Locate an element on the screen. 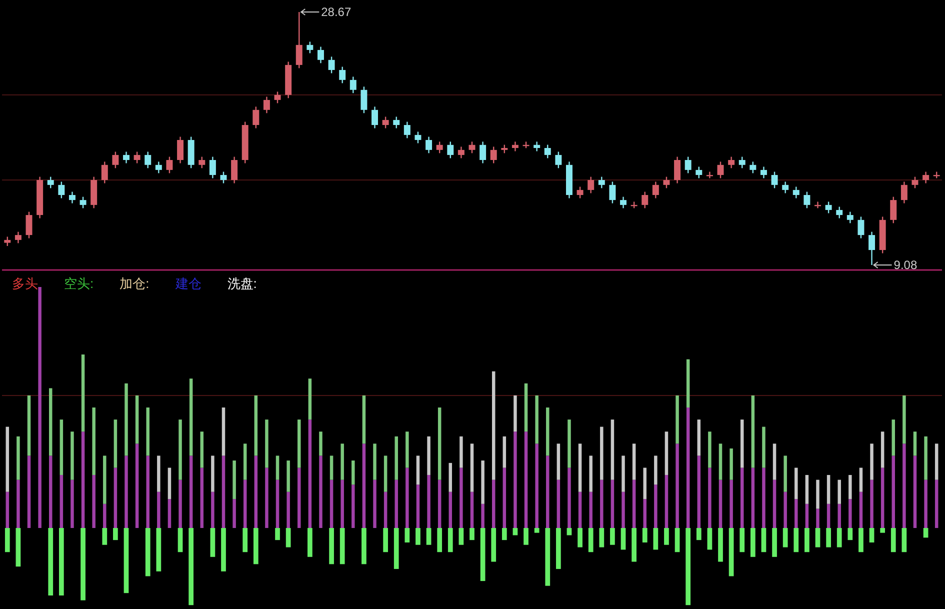 This screenshot has width=945, height=609. annotation: 洗盘: is located at coordinates (242, 283).